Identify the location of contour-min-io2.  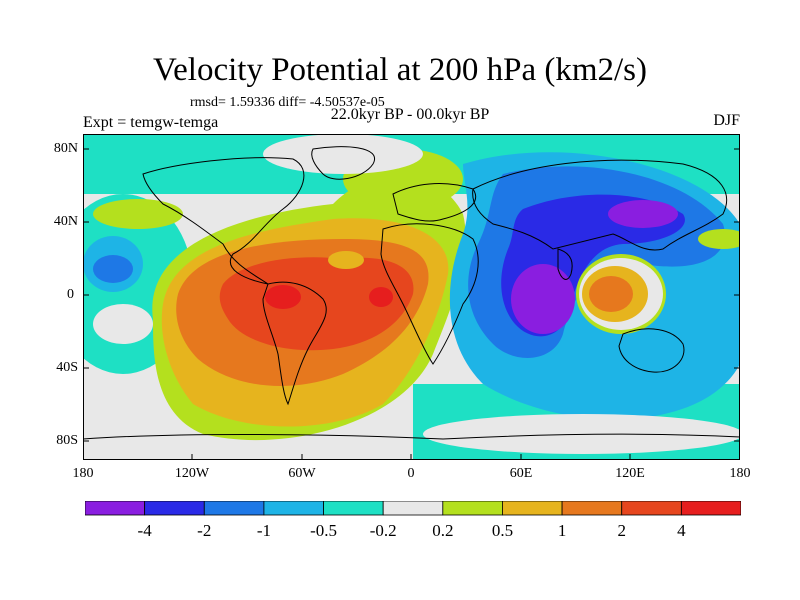
(643, 214).